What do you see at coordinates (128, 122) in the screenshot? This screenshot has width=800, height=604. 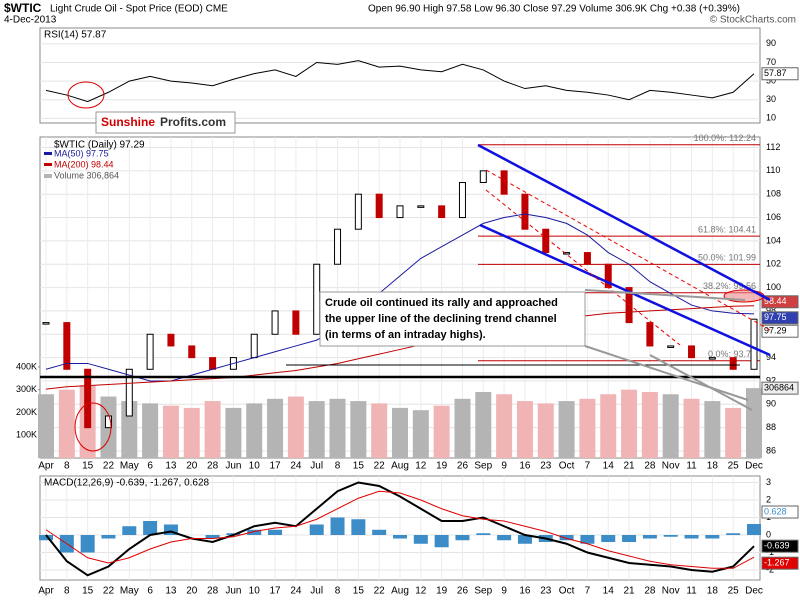 I see `watermark: Sunshine` at bounding box center [128, 122].